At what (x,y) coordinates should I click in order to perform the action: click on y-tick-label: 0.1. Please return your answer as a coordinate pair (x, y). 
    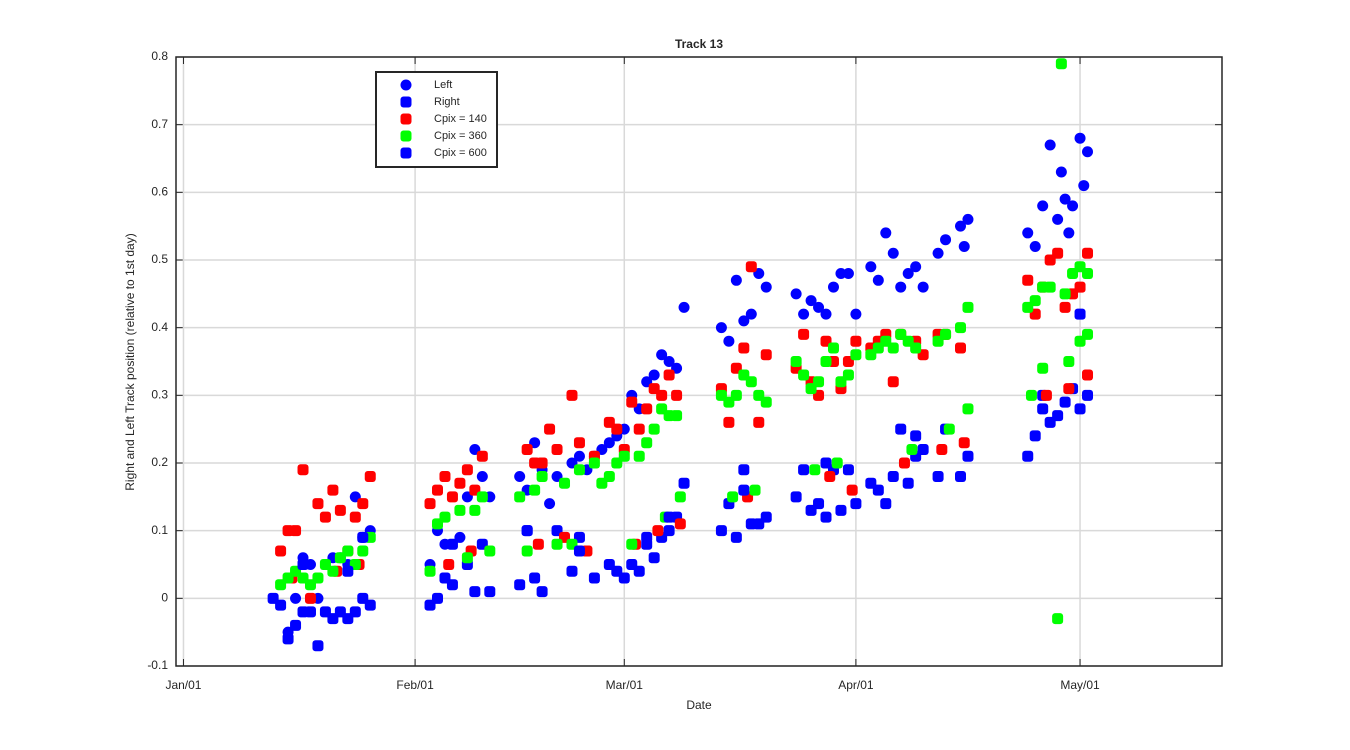
    Looking at the image, I should click on (159, 530).